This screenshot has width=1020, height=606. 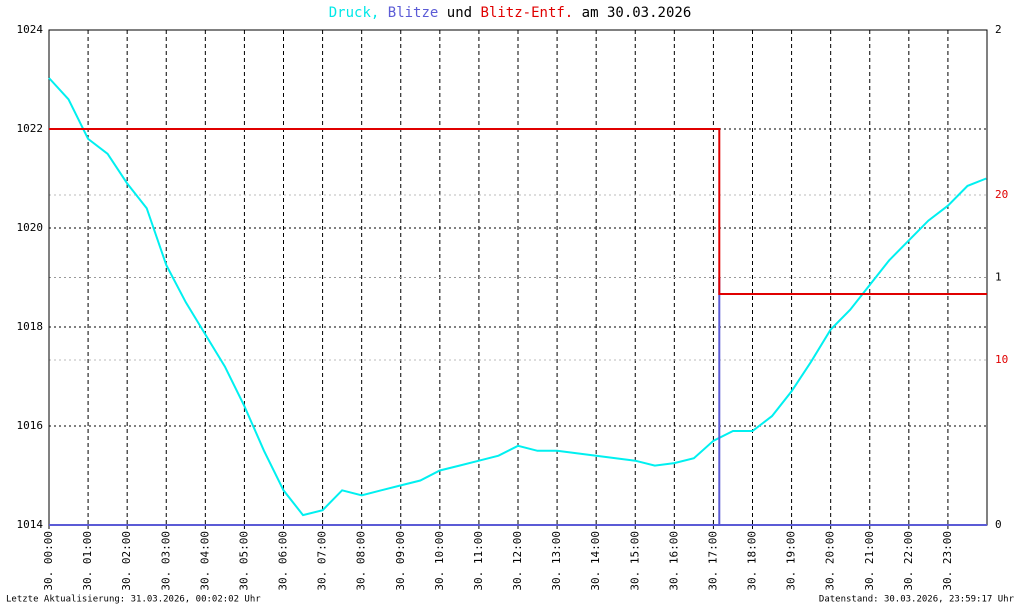 What do you see at coordinates (322, 561) in the screenshot?
I see `x-tick-label: 30. 07:00` at bounding box center [322, 561].